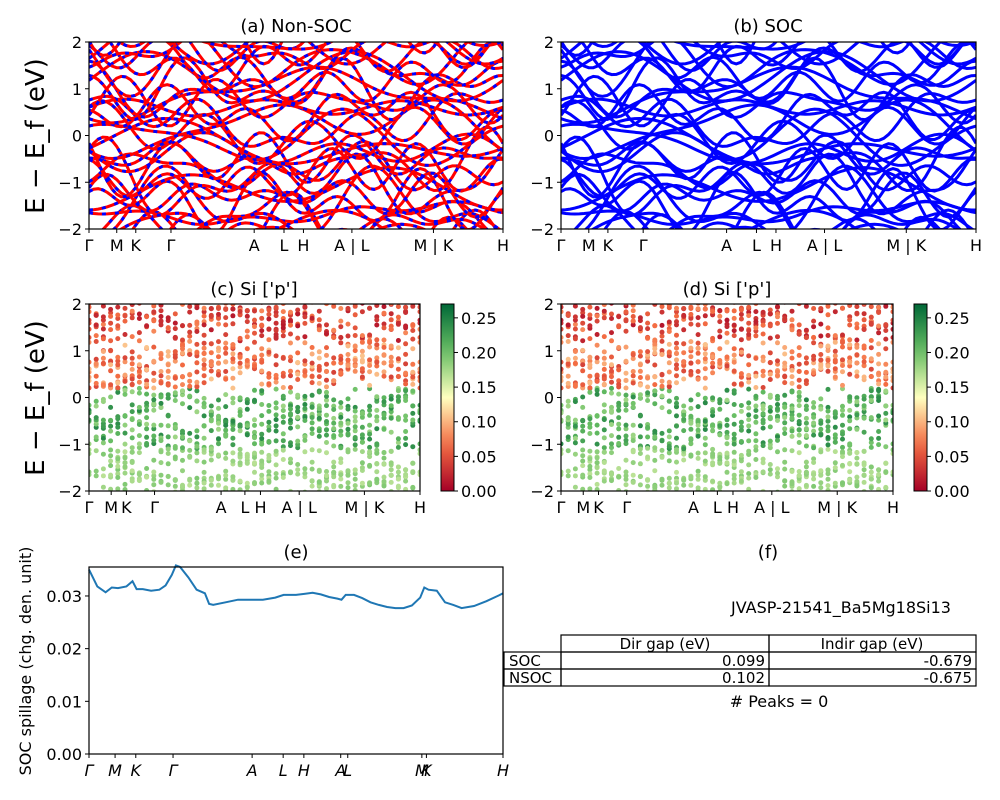 Image resolution: width=1000 pixels, height=800 pixels. What do you see at coordinates (948, 678) in the screenshot?
I see `table-cell-nsoc-indir: -0.675` at bounding box center [948, 678].